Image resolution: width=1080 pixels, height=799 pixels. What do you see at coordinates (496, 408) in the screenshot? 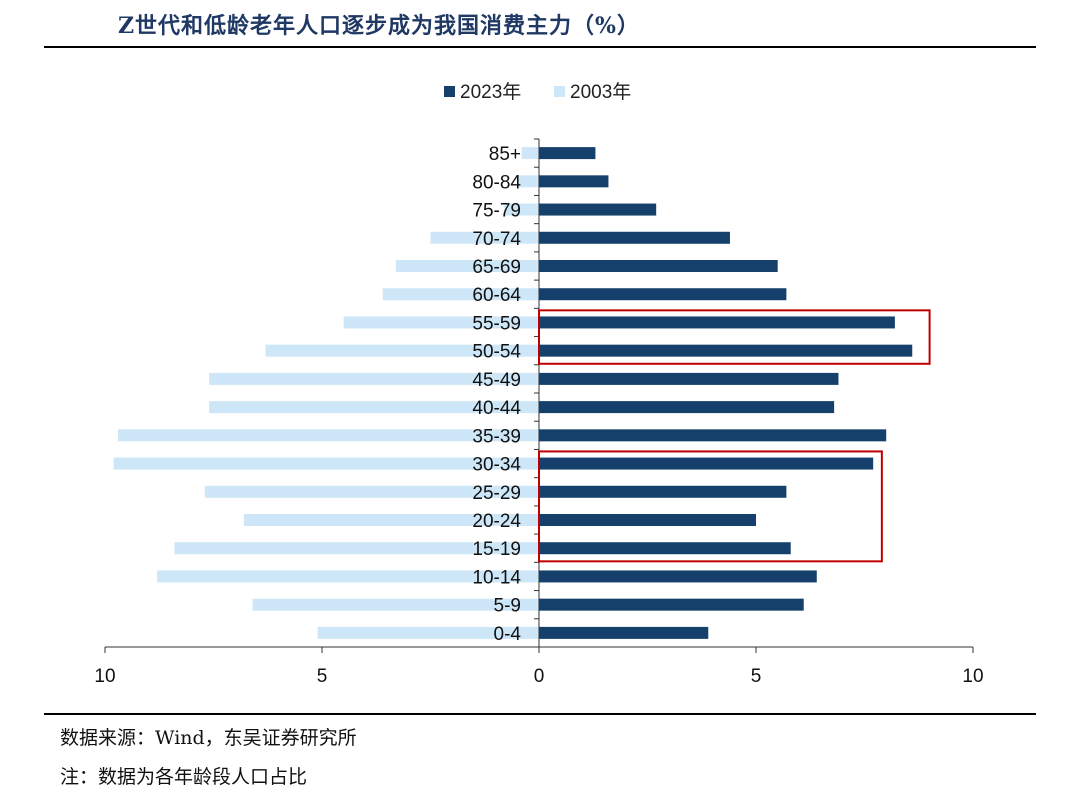
I see `category-label-40-44: 40-44` at bounding box center [496, 408].